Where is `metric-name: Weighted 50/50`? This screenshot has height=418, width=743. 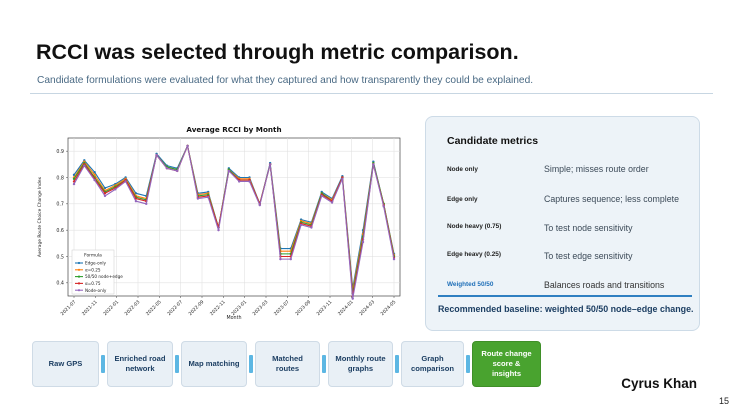 metric-name: Weighted 50/50 is located at coordinates (470, 284).